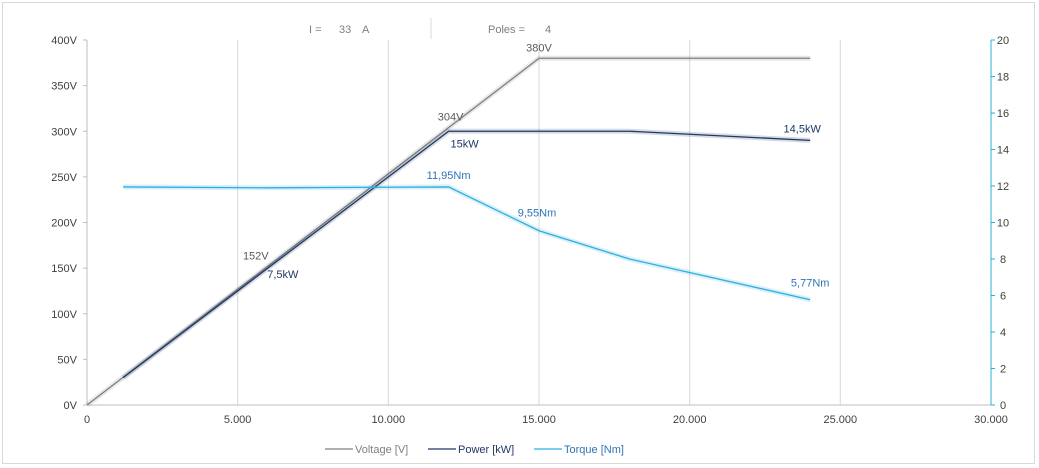 The image size is (1039, 468). Describe the element at coordinates (1003, 333) in the screenshot. I see `y-right-tick-label: 4` at that location.